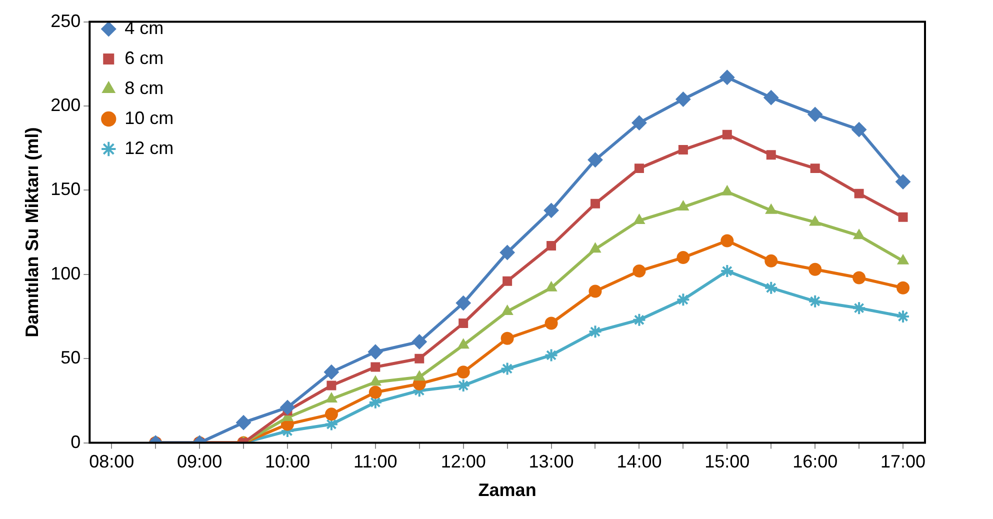  I want to click on x-tick-label: 10:00, so click(287, 462).